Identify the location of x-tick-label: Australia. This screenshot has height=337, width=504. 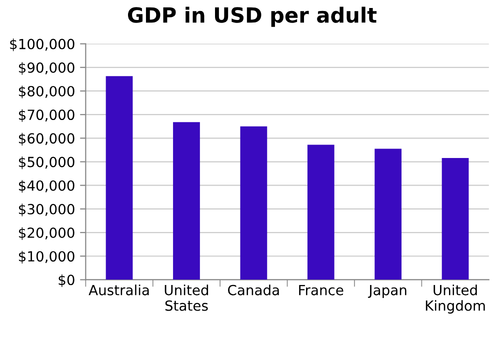
(118, 290).